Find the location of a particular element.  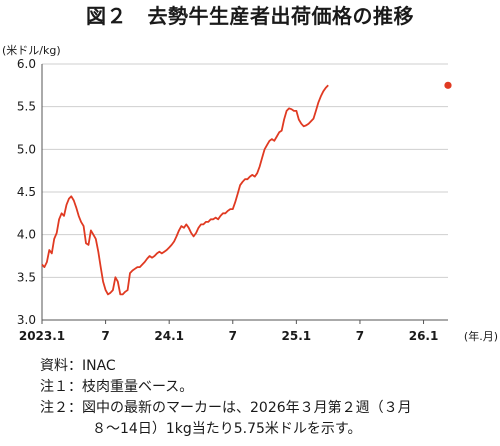

x-tick-label: 24.1 is located at coordinates (169, 336).